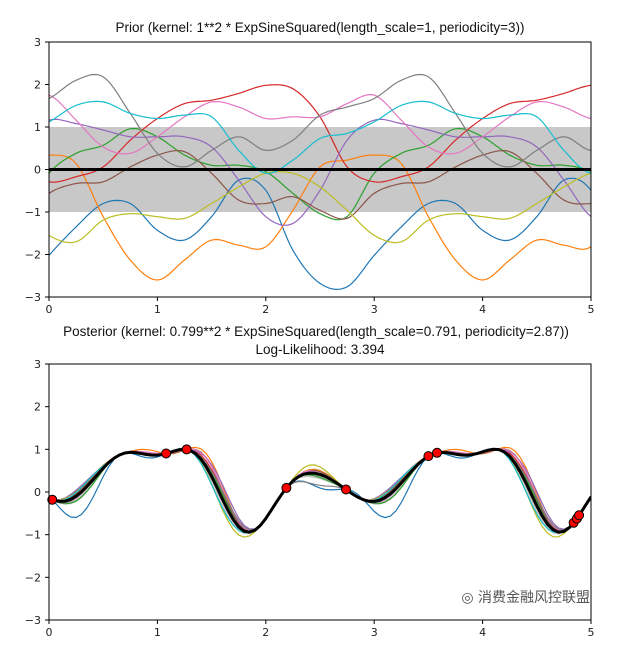  I want to click on wechat-icon: ◎, so click(469, 598).